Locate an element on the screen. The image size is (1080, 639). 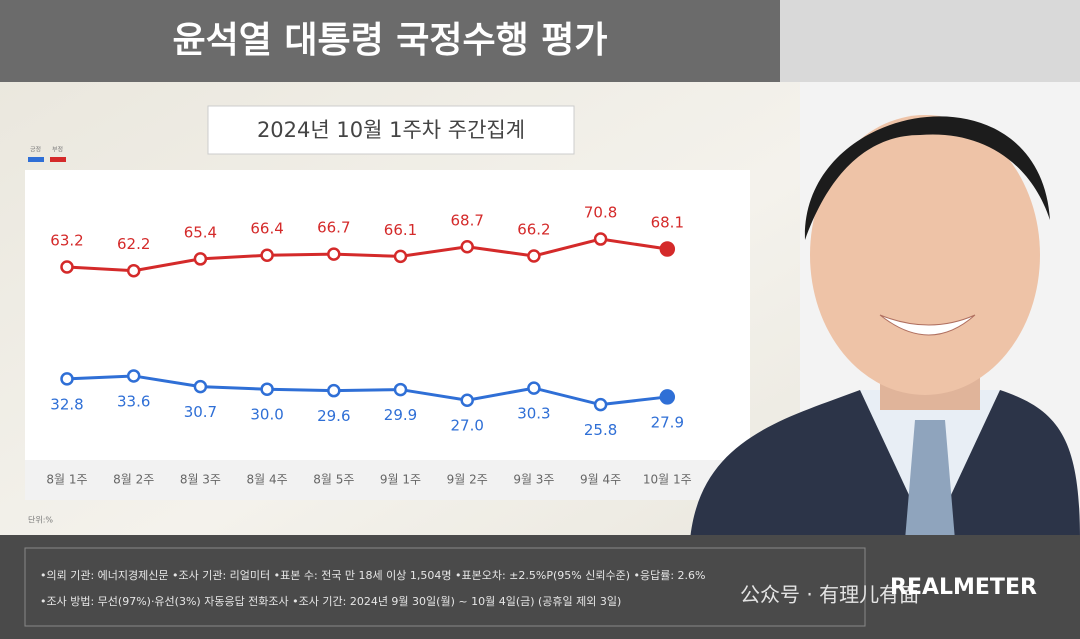
data-label: 70.8 is located at coordinates (600, 213).